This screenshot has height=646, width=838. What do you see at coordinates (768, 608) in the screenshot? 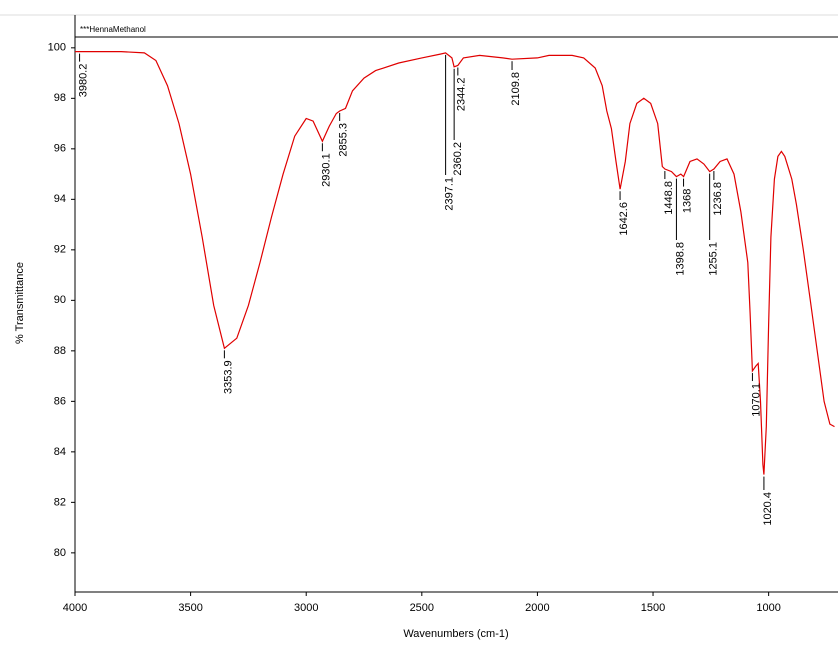
I see `x-tick-label: 1000` at bounding box center [768, 608].